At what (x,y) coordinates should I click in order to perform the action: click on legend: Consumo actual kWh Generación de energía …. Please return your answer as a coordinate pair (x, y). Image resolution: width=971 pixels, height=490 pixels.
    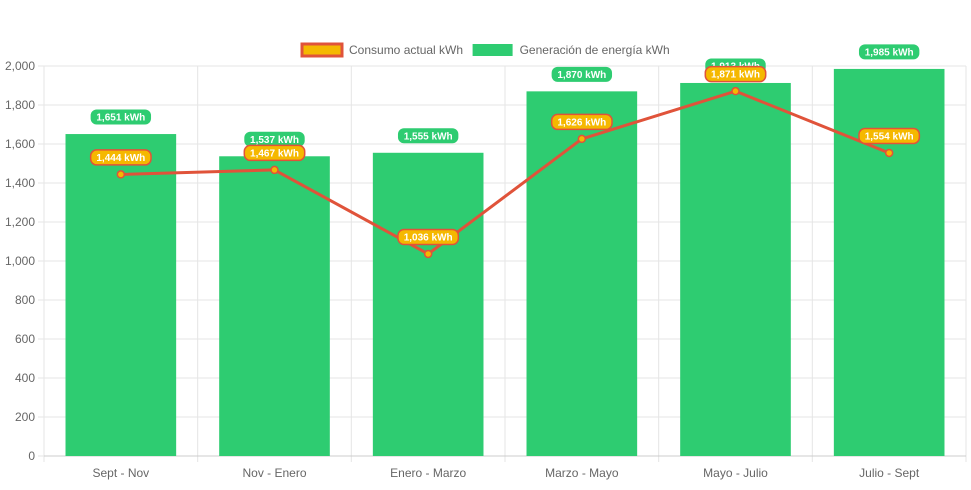
    Looking at the image, I should click on (485, 50).